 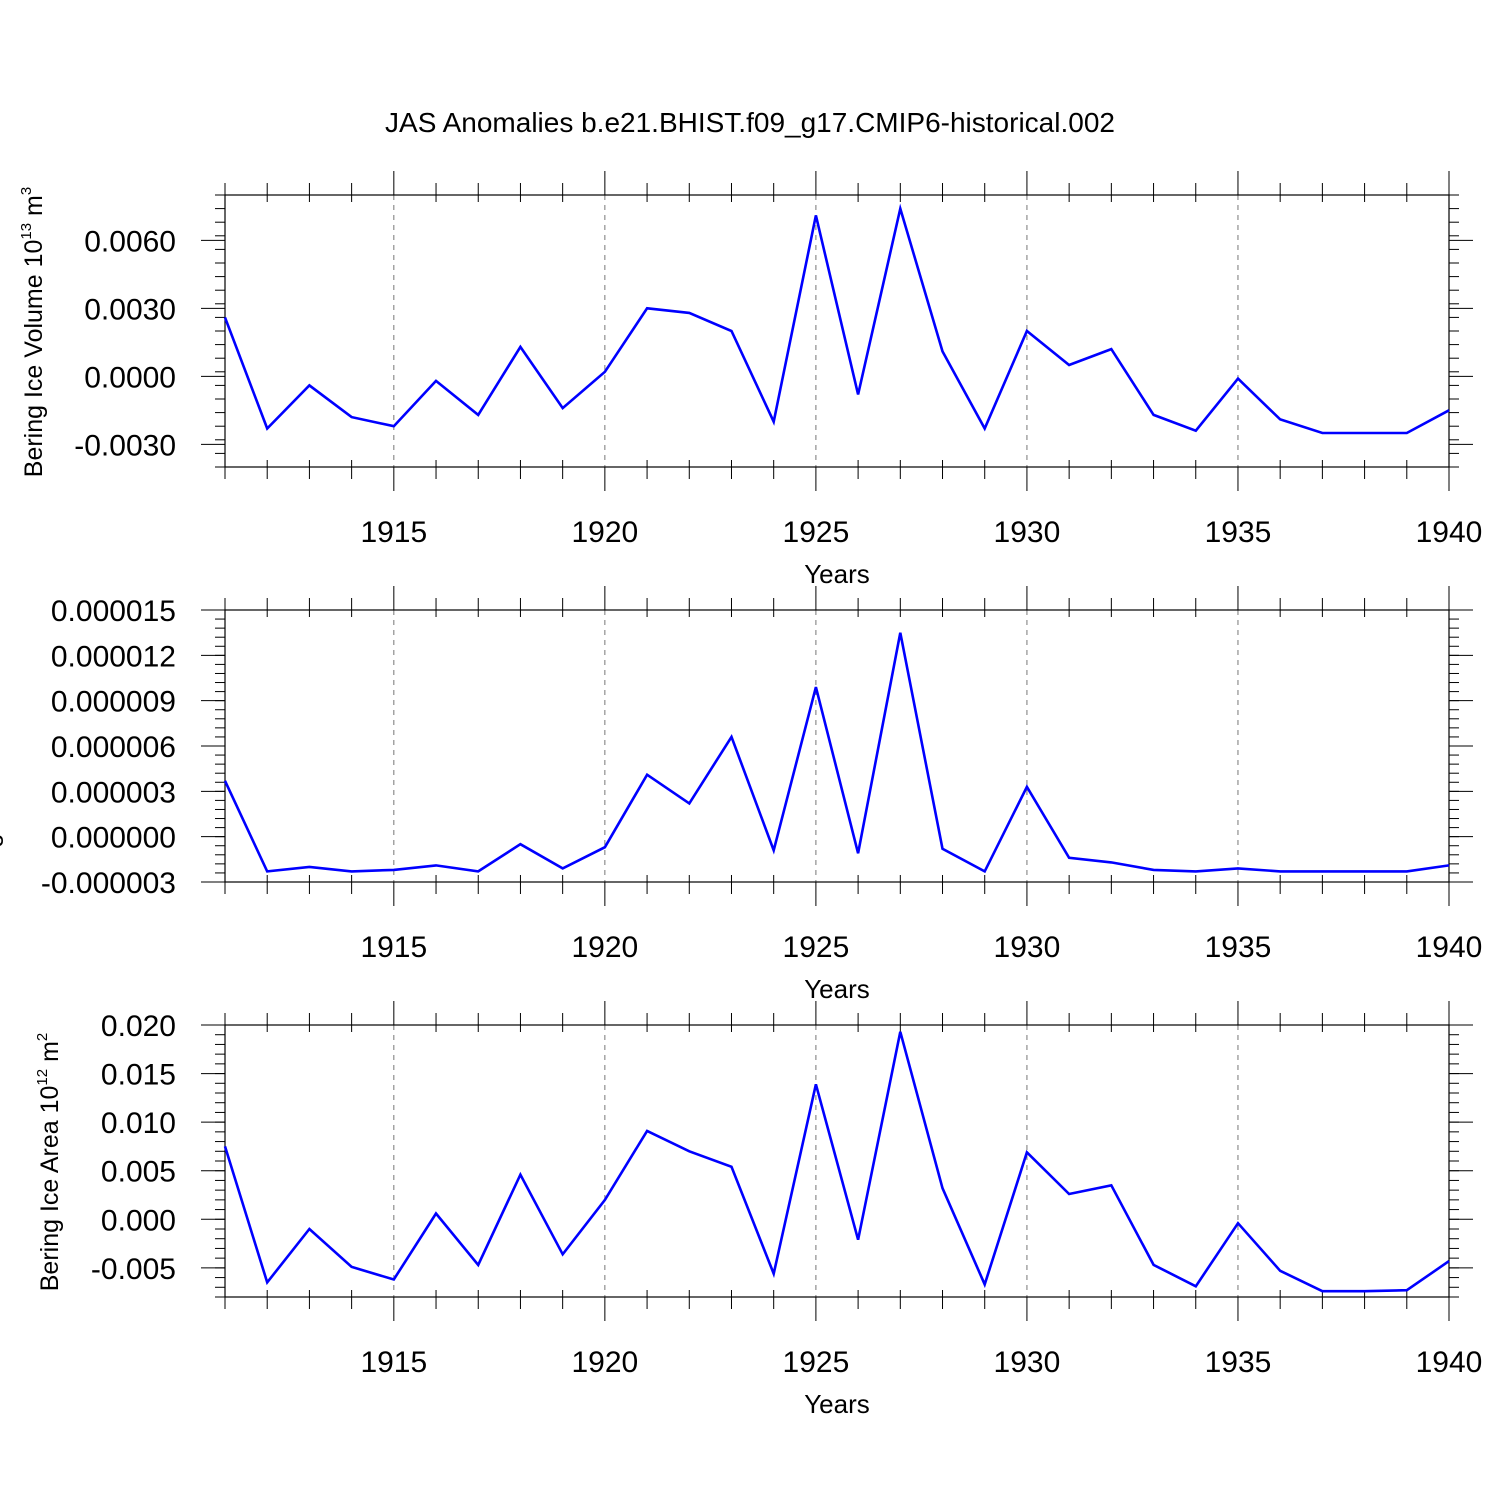 What do you see at coordinates (113, 747) in the screenshot?
I see `y-tick-label: 0.000006` at bounding box center [113, 747].